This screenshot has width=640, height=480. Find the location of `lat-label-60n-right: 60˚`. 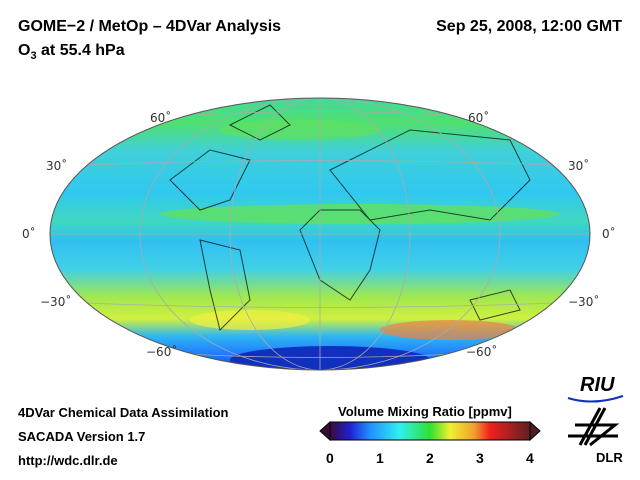

lat-label-60n-right: 60˚ is located at coordinates (479, 118).